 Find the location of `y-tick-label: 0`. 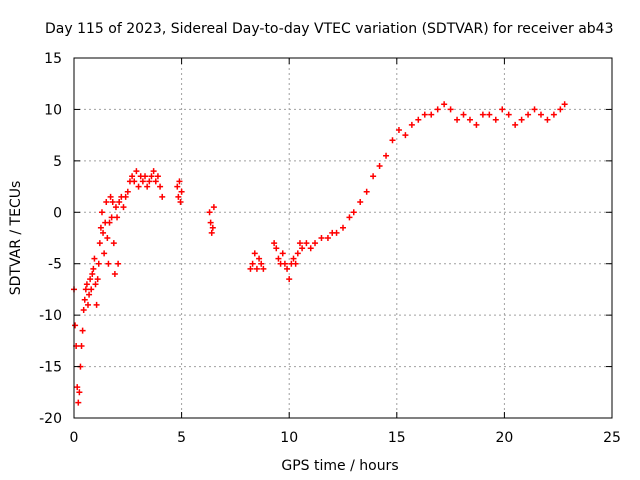

y-tick-label: 0 is located at coordinates (57, 213).